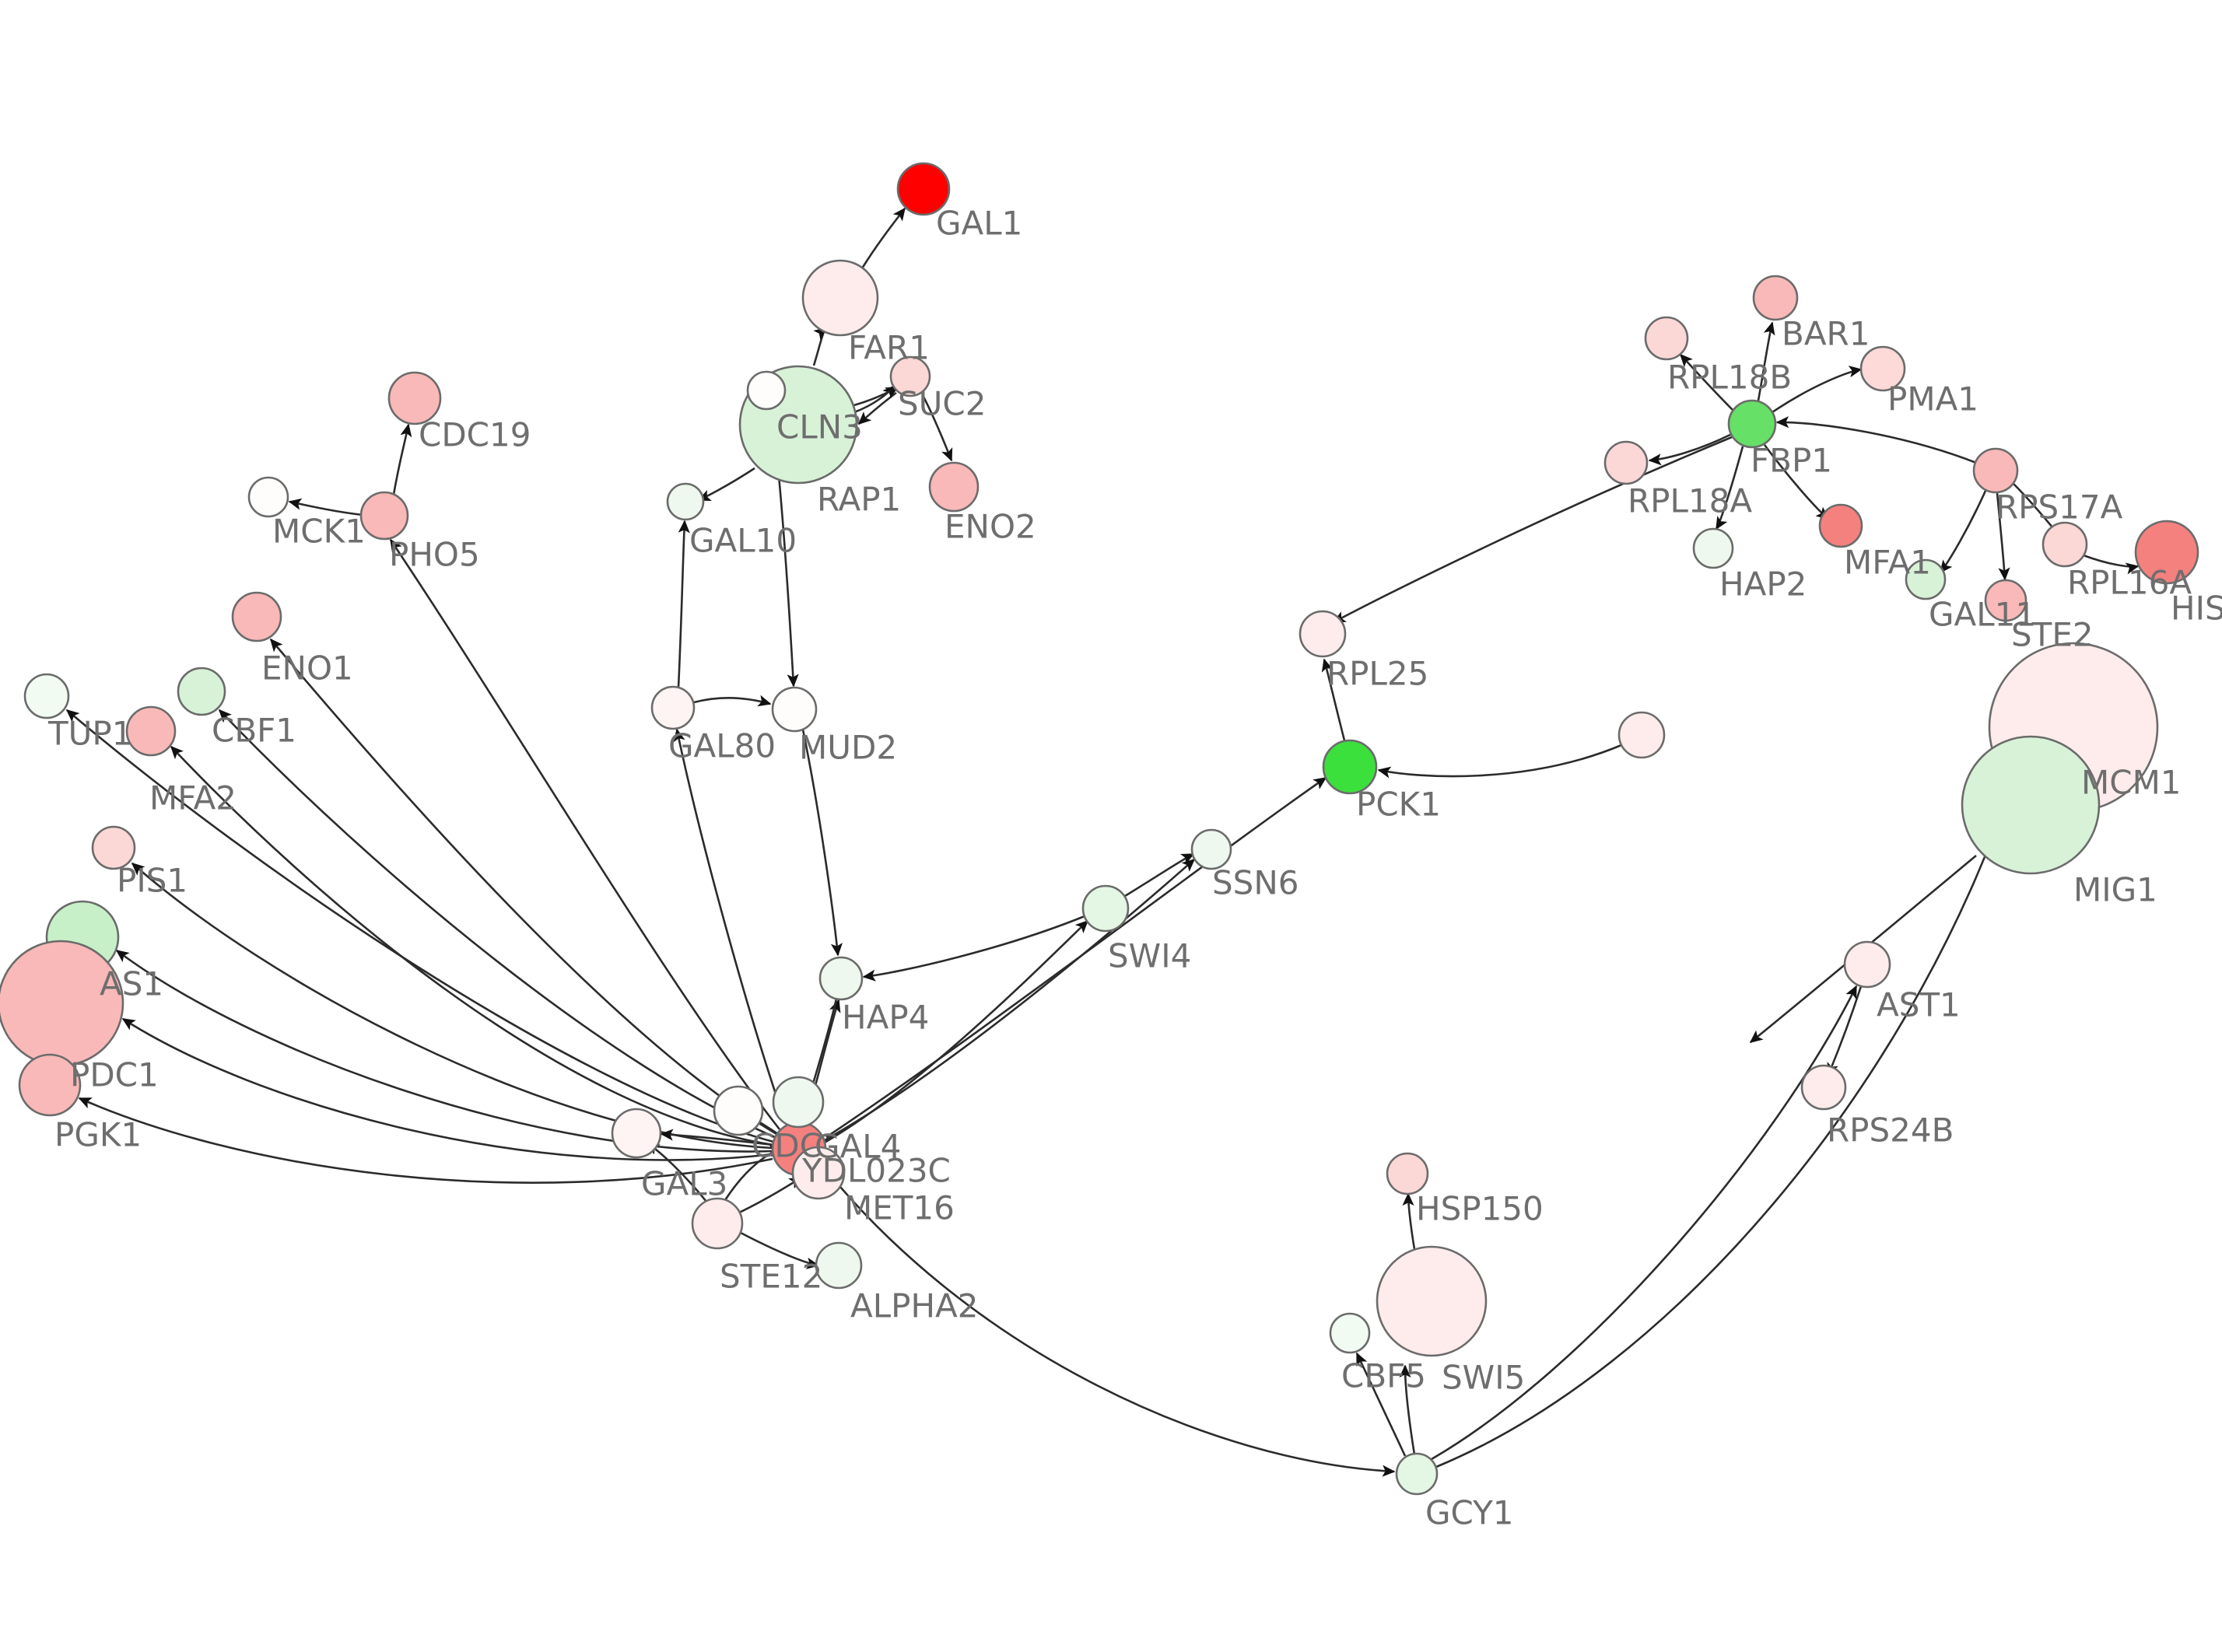 The height and width of the screenshot is (1652, 2222). I want to click on edge-gal4-to-tup1, so click(419, 926).